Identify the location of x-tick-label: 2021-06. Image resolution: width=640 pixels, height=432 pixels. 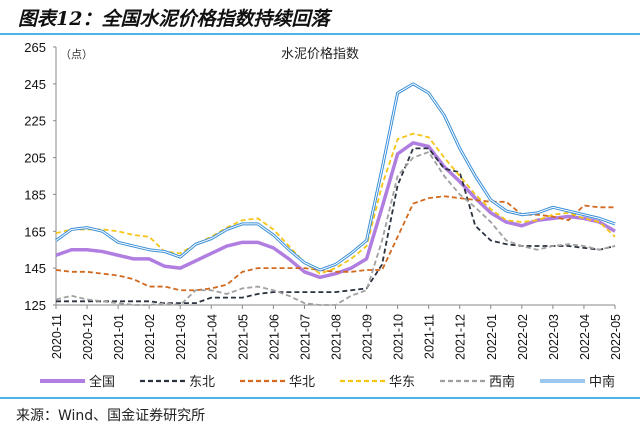
(274, 337).